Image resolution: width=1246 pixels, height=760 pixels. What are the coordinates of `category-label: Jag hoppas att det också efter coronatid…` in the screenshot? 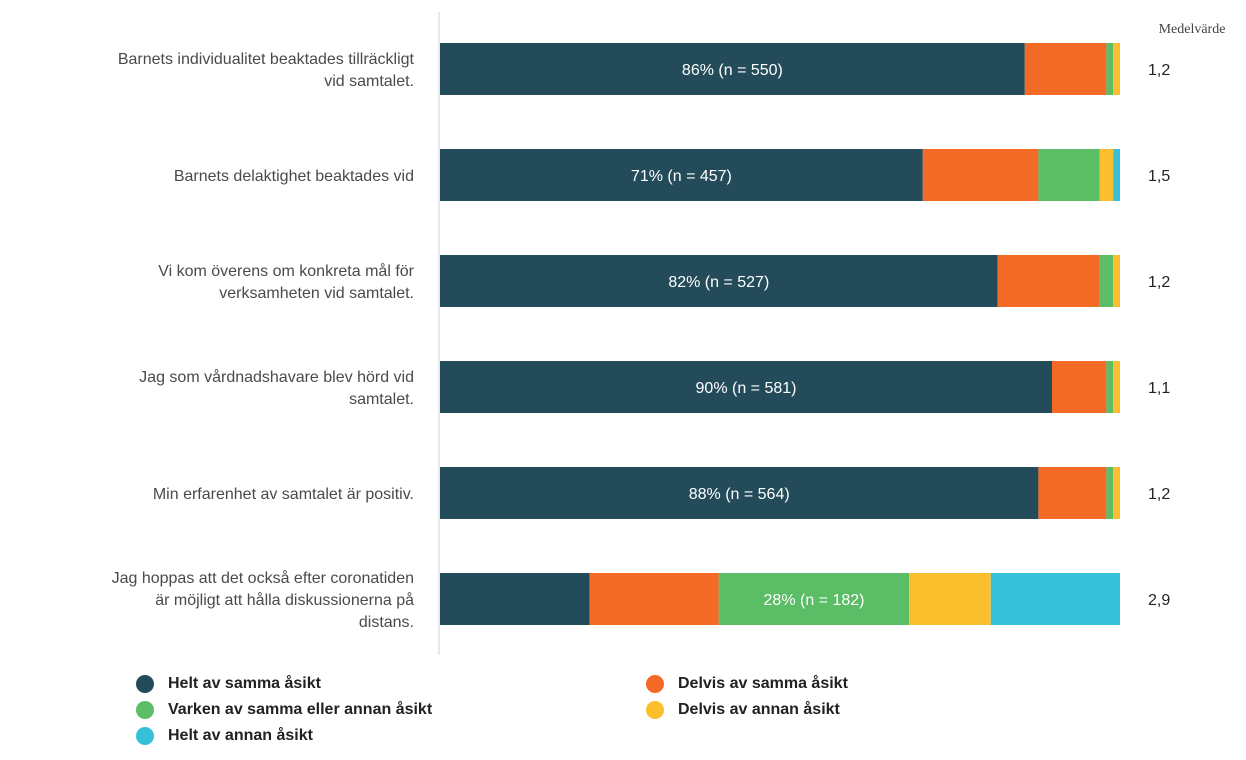 It's located at (263, 578).